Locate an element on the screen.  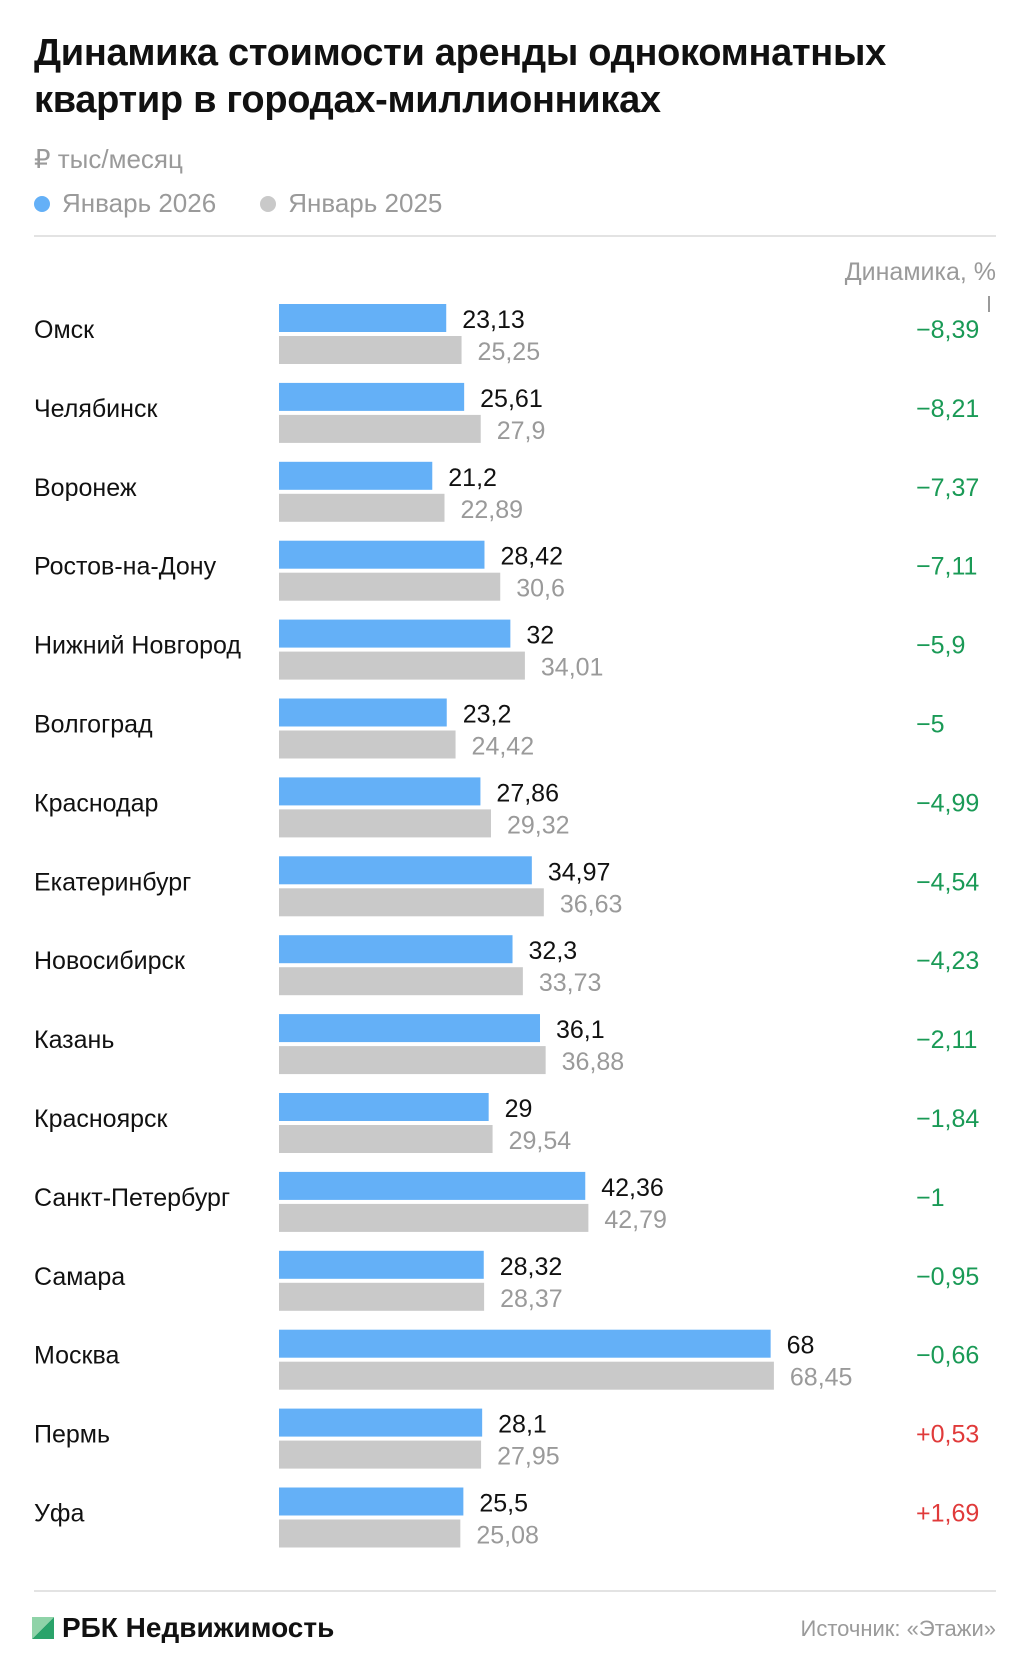
value-label-current: 25,61 is located at coordinates (511, 399).